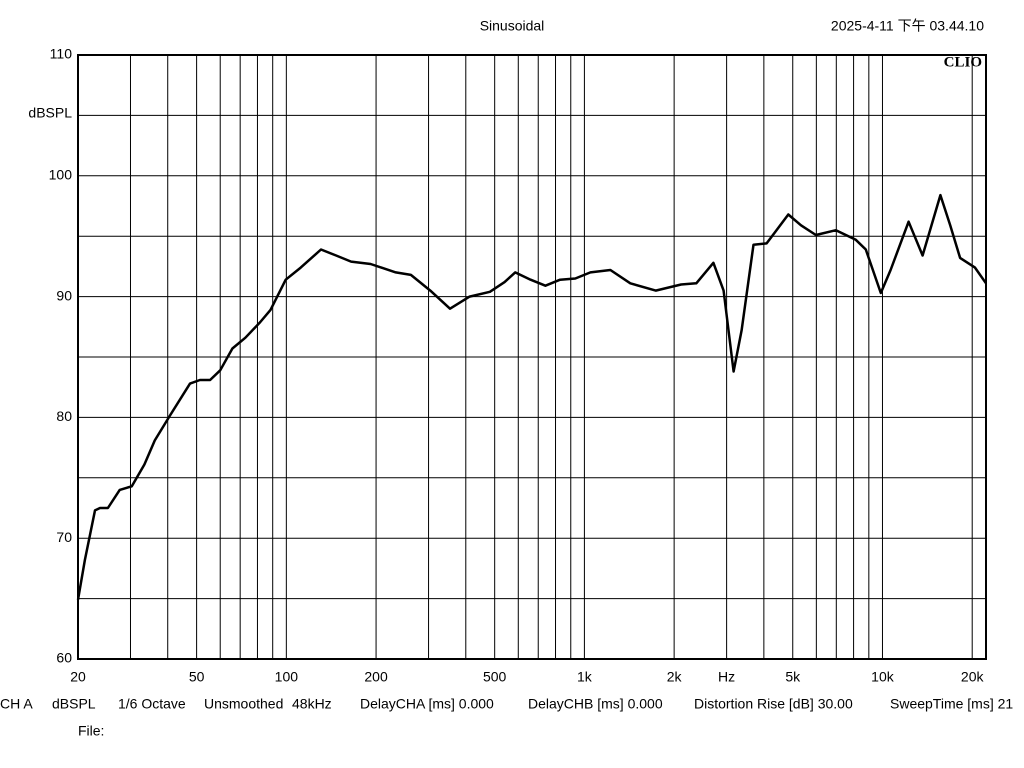 Image resolution: width=1024 pixels, height=768 pixels. What do you see at coordinates (427, 704) in the screenshot?
I see `footer-info: DelayCHA [ms] 0.000` at bounding box center [427, 704].